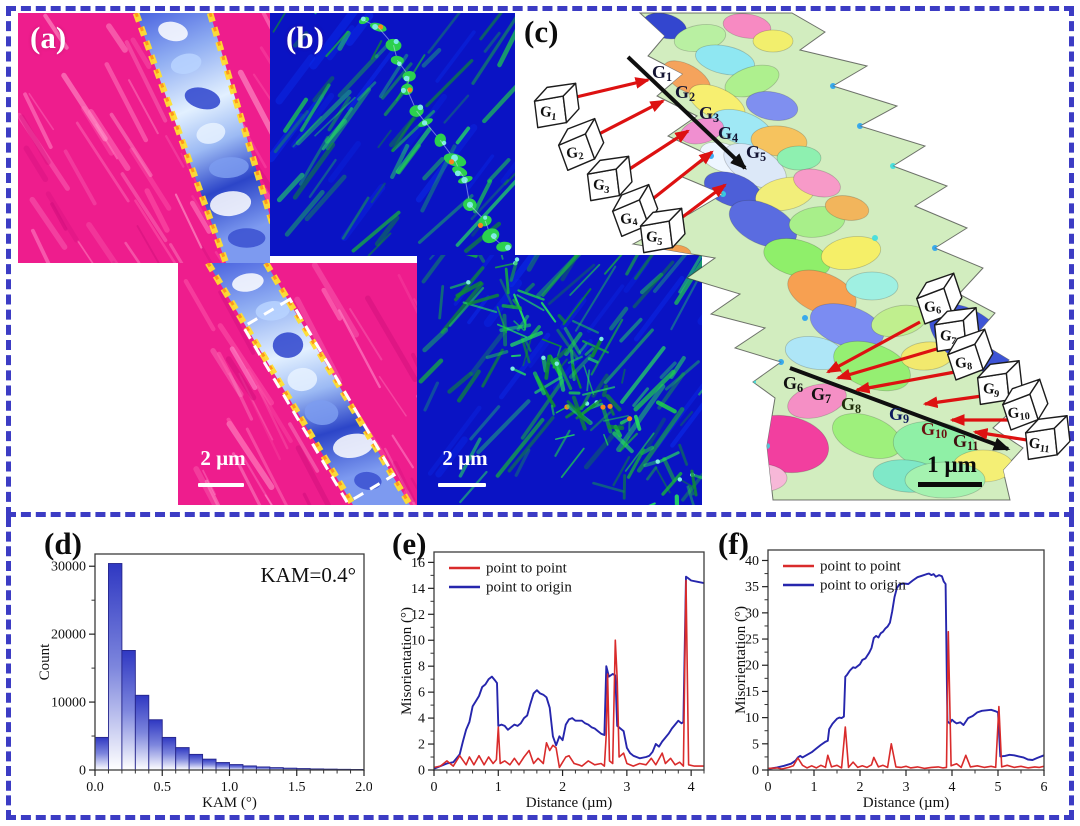  I want to click on orientation-cube: G6, so click(939, 298).